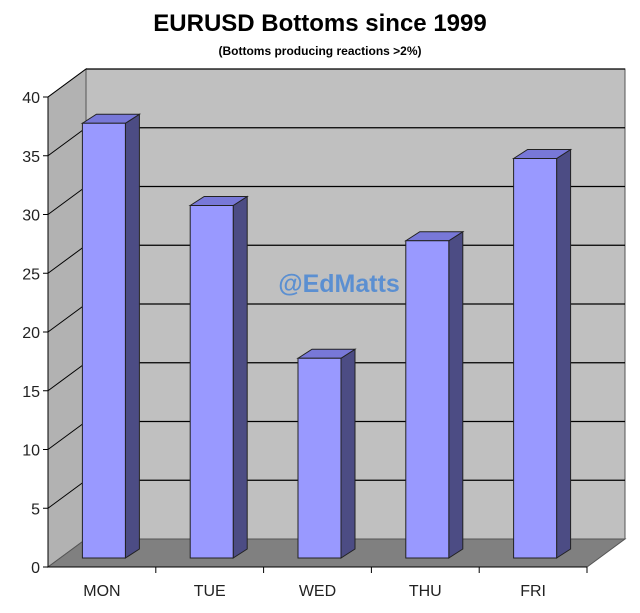 The height and width of the screenshot is (613, 640). What do you see at coordinates (533, 591) in the screenshot?
I see `x-tick-label: FRI` at bounding box center [533, 591].